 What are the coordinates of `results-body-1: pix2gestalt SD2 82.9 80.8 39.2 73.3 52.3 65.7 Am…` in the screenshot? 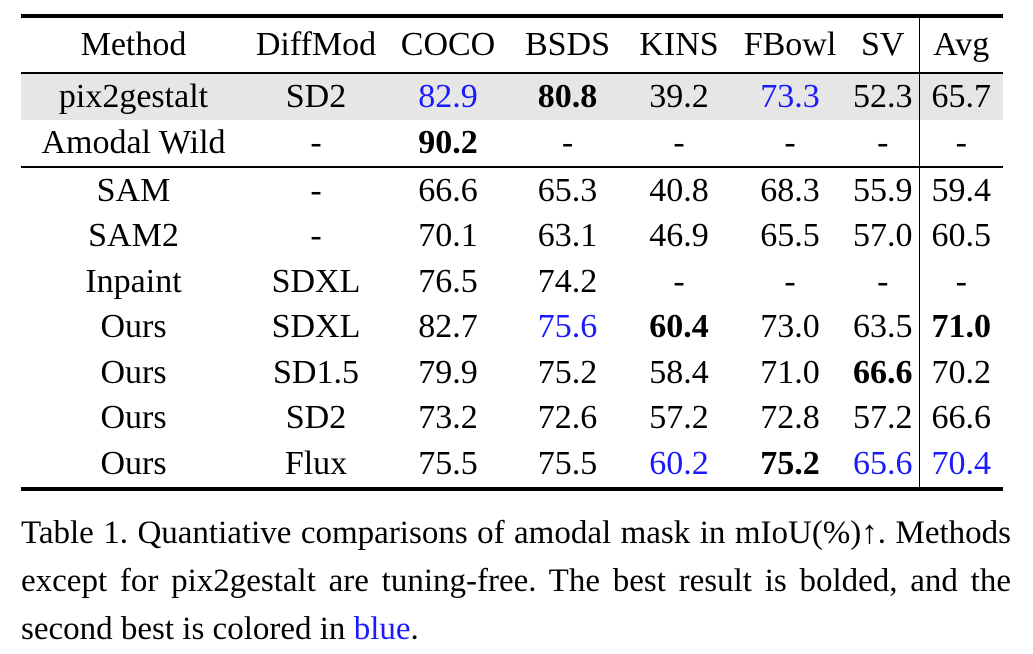 It's located at (512, 120).